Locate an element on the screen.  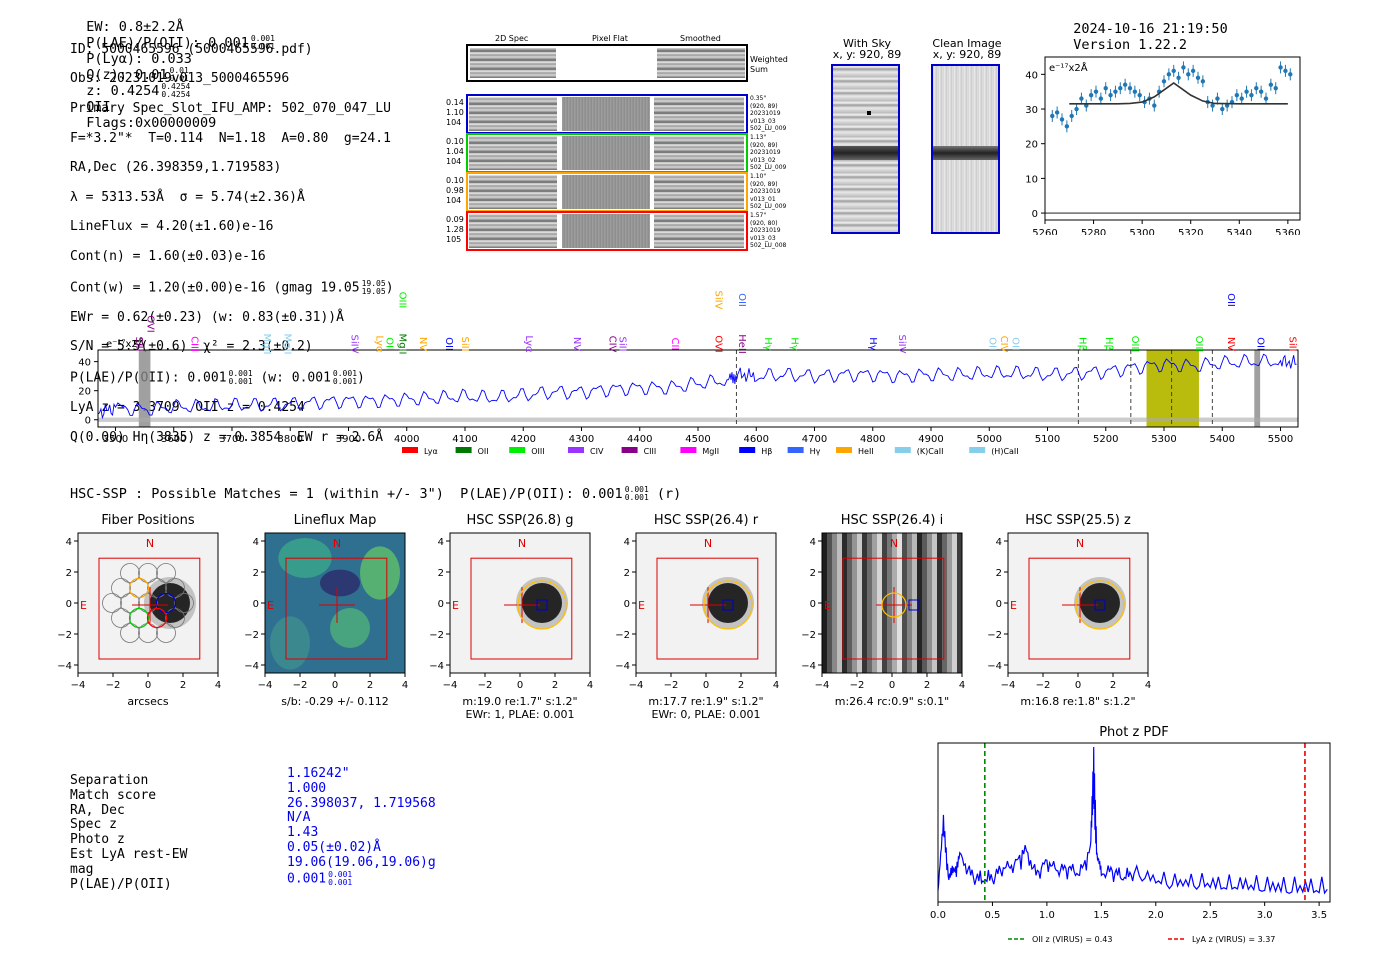
x-tick-label: 5260 is located at coordinates (1044, 231).